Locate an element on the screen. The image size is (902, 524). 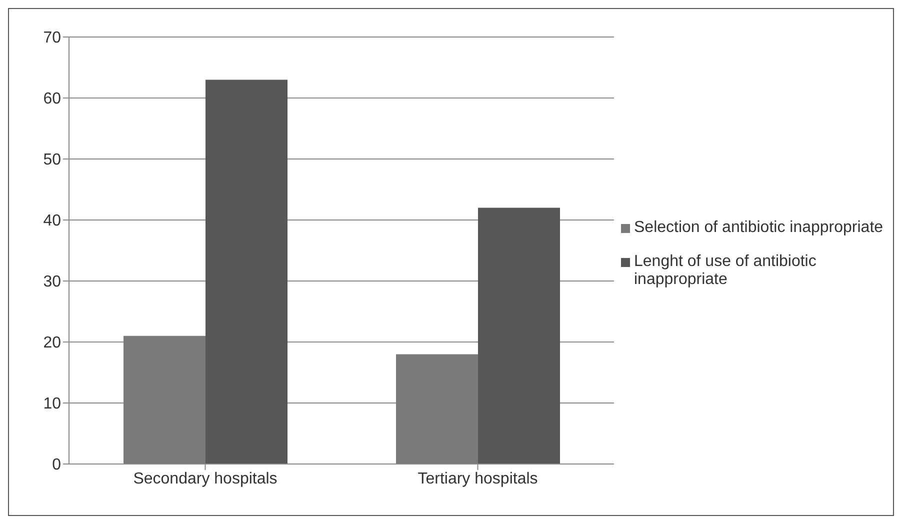
y-tick-label: 20 is located at coordinates (52, 343).